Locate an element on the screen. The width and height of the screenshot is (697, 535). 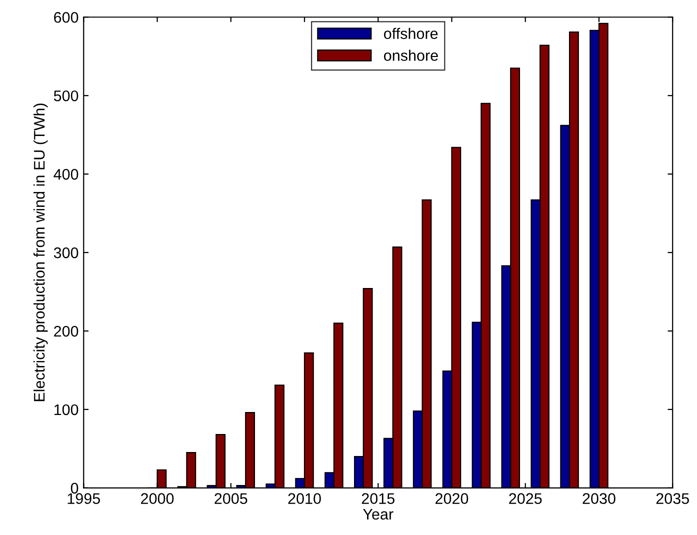
x-tick-label: 2015 is located at coordinates (378, 498).